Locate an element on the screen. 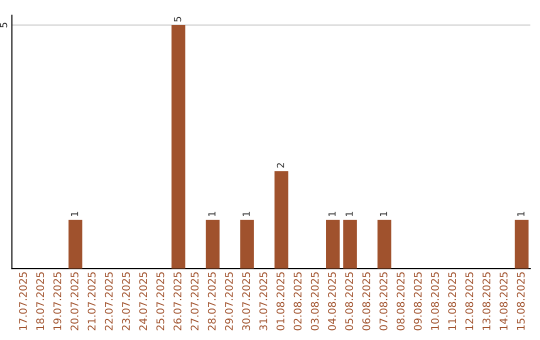 This screenshot has width=540, height=340. data-label: 2 is located at coordinates (280, 165).